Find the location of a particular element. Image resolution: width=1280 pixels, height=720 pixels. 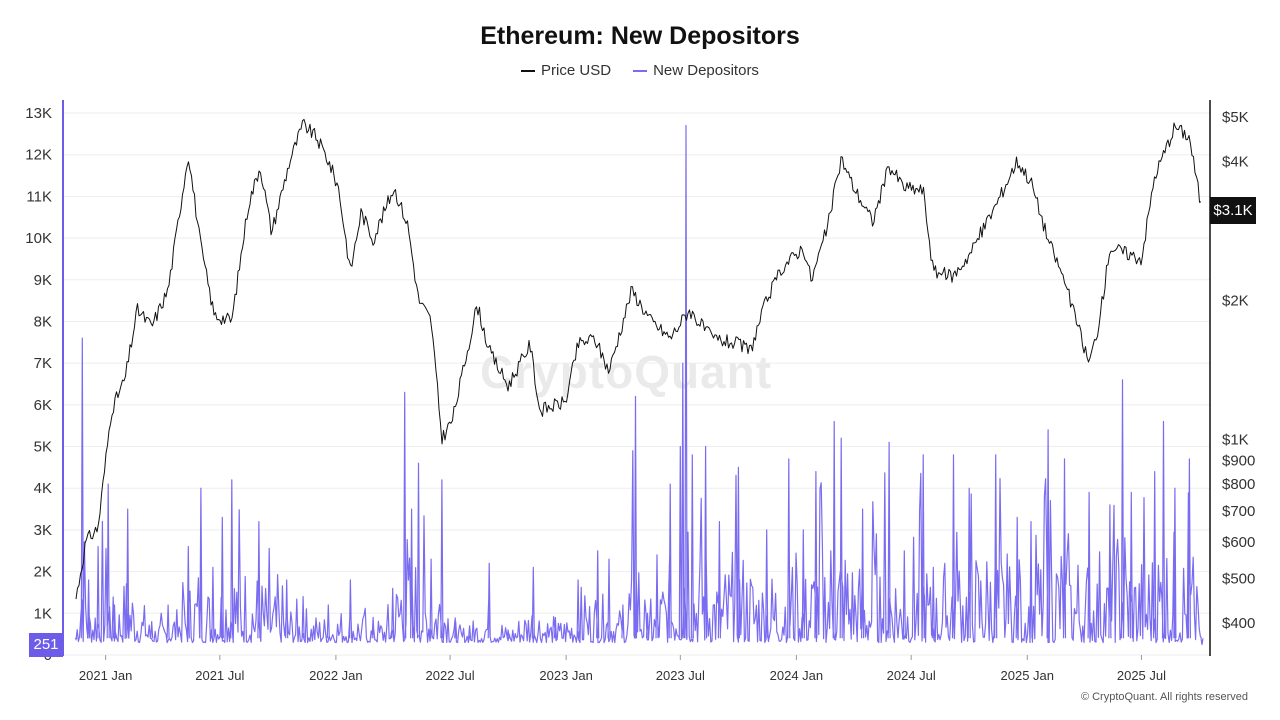

right-axis-tick-label: $4K is located at coordinates (1235, 162).